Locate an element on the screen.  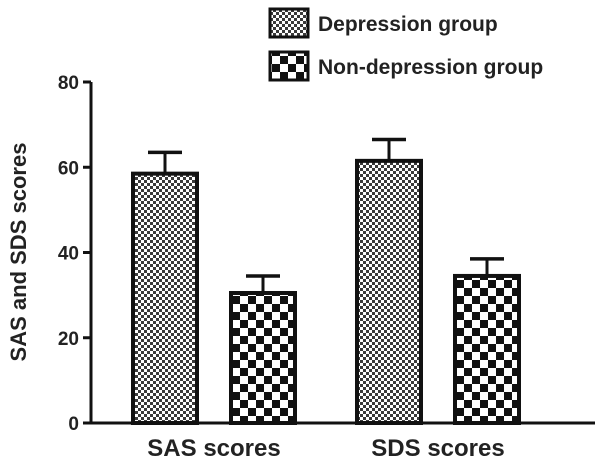
legend: Depression group Non-depression group is located at coordinates (405, 44).